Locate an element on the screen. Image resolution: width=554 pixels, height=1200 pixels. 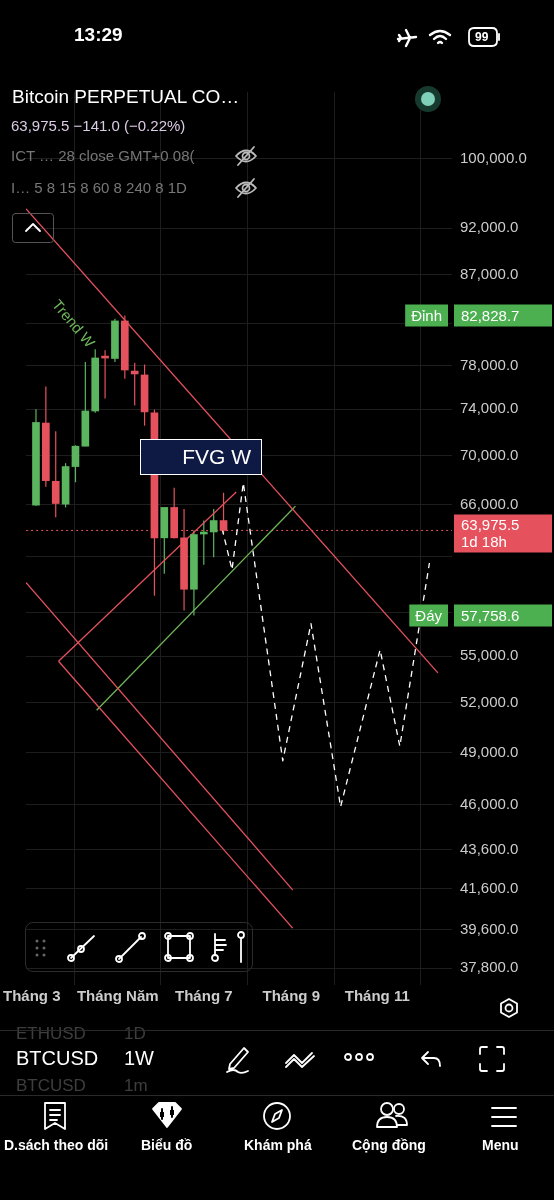
annotation: Đỉnh is located at coordinates (427, 315).